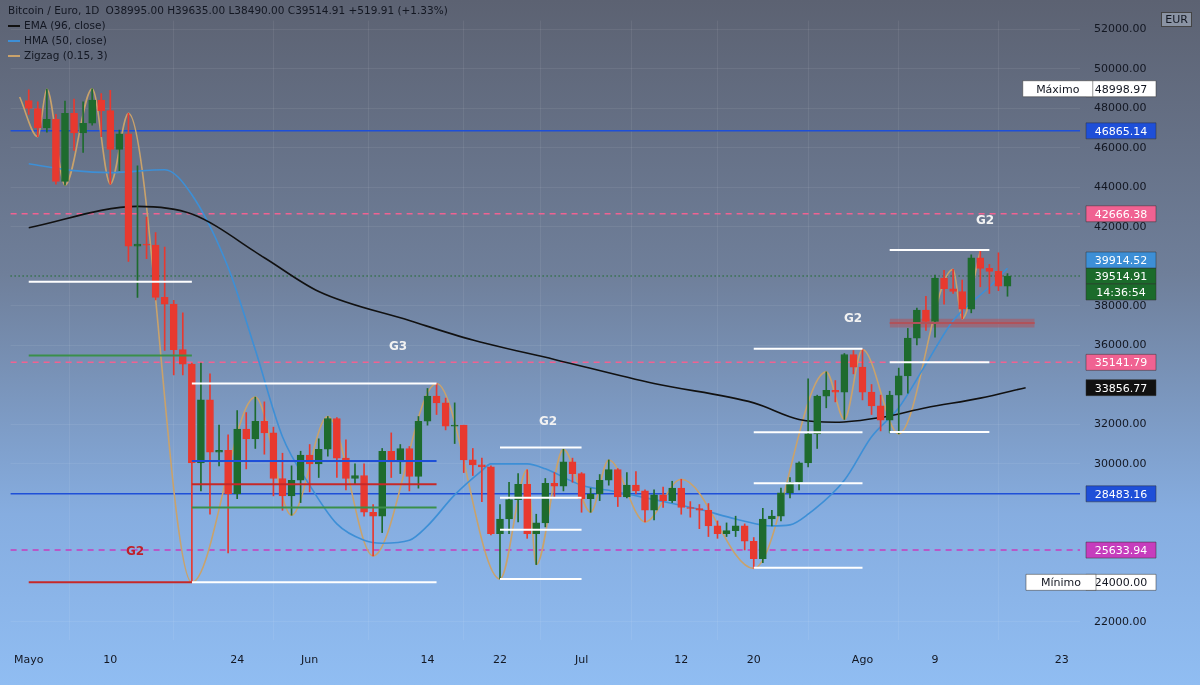  What do you see at coordinates (1121, 276) in the screenshot?
I see `ref-line-label: 39514.91` at bounding box center [1121, 276].